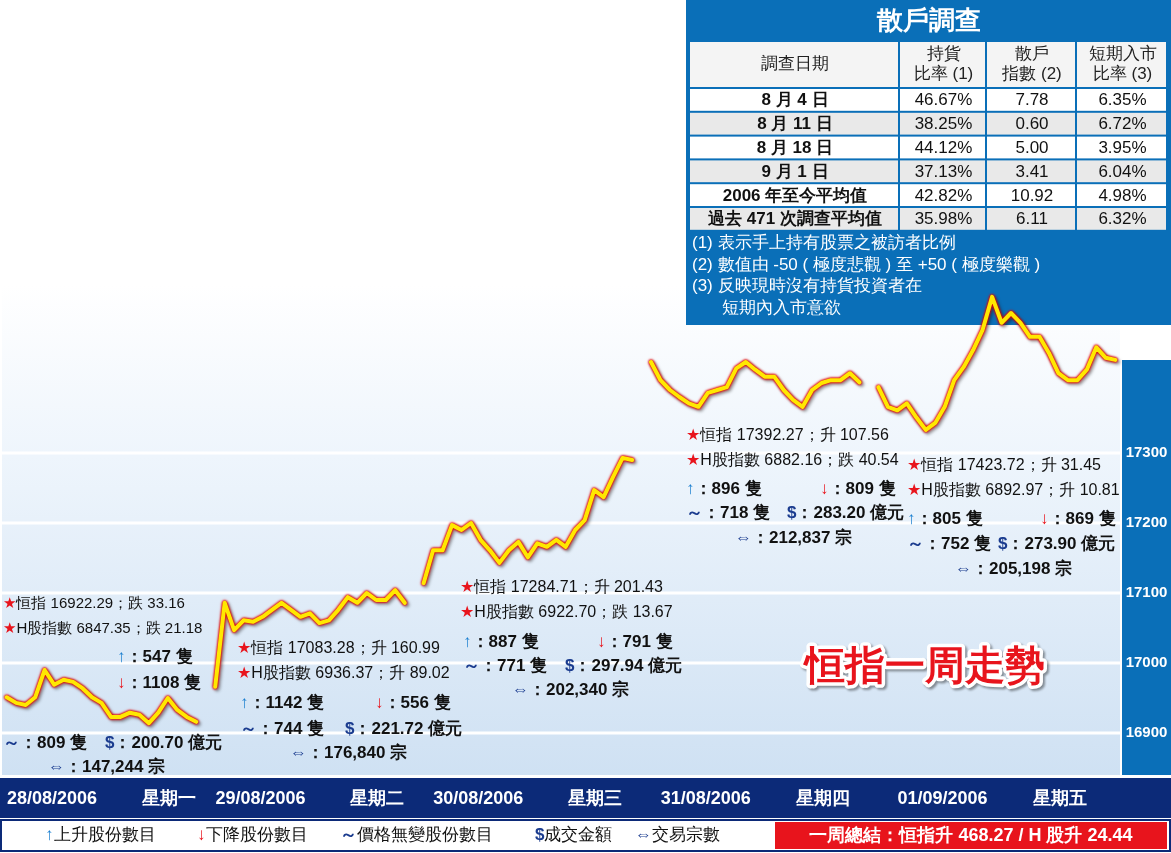 The height and width of the screenshot is (853, 1171). Describe the element at coordinates (788, 435) in the screenshot. I see `annotation: ★恒指 17392.27；升 107.56` at that location.